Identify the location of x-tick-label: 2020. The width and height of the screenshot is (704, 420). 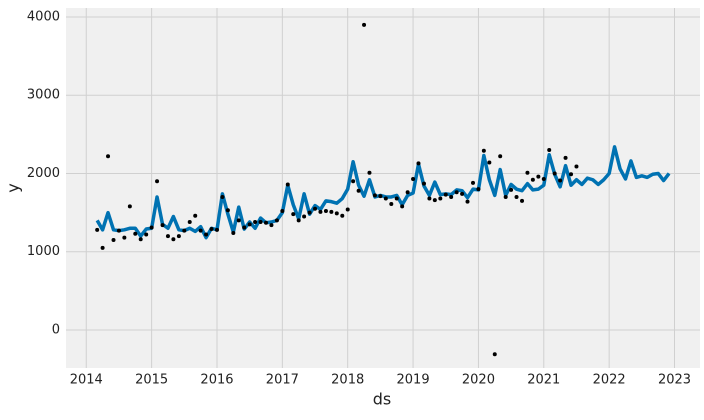
(478, 380).